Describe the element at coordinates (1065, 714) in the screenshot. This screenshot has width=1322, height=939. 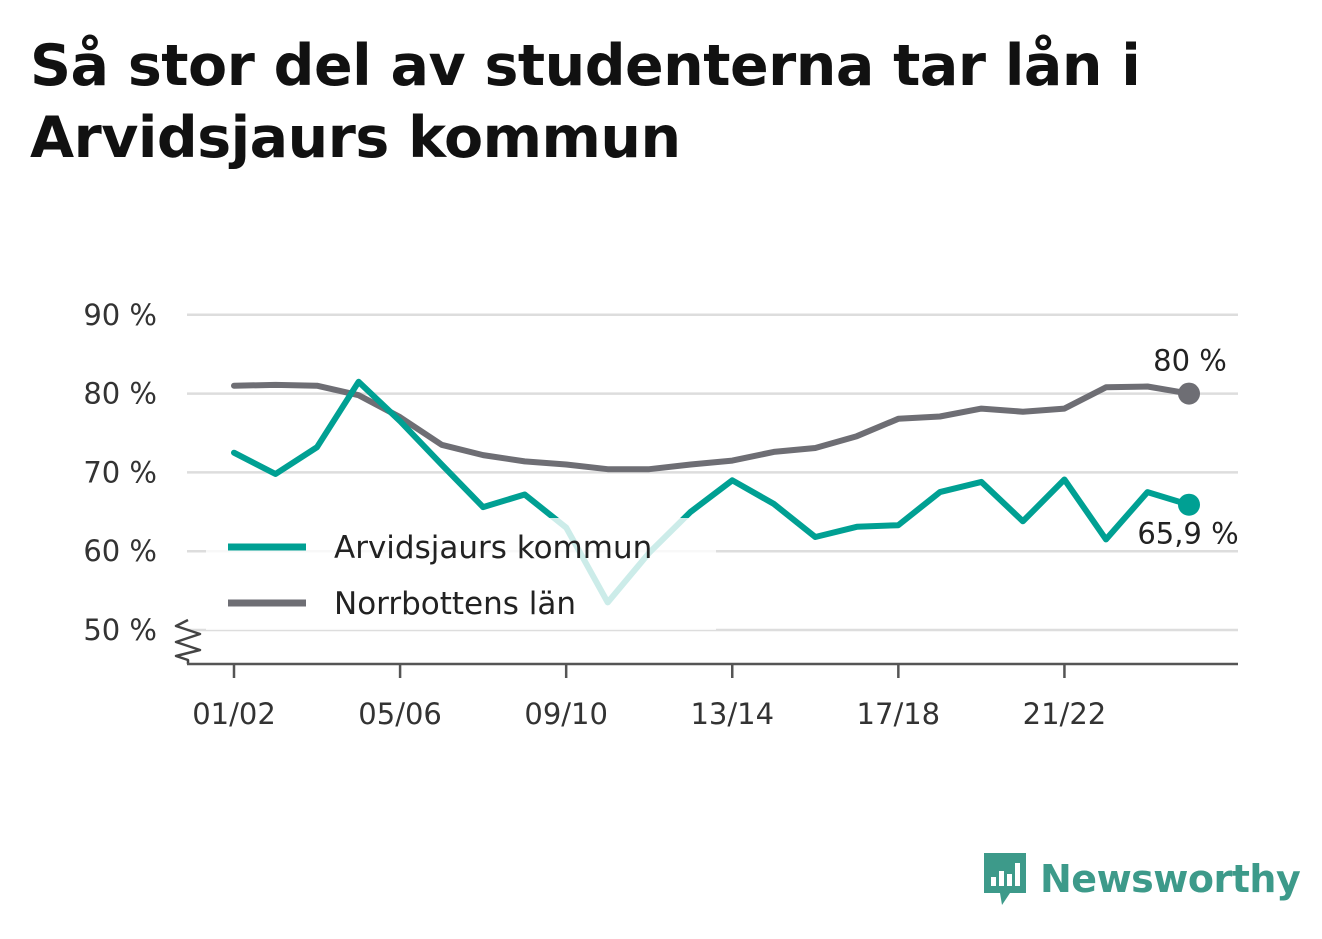
I see `x-tick-label: 21/22` at that location.